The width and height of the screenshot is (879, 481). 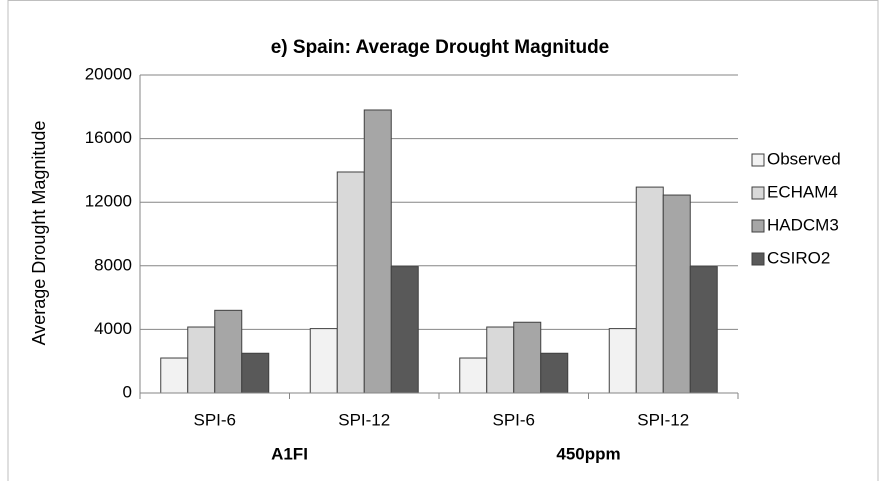 I want to click on group-label: 450ppm, so click(x=588, y=453).